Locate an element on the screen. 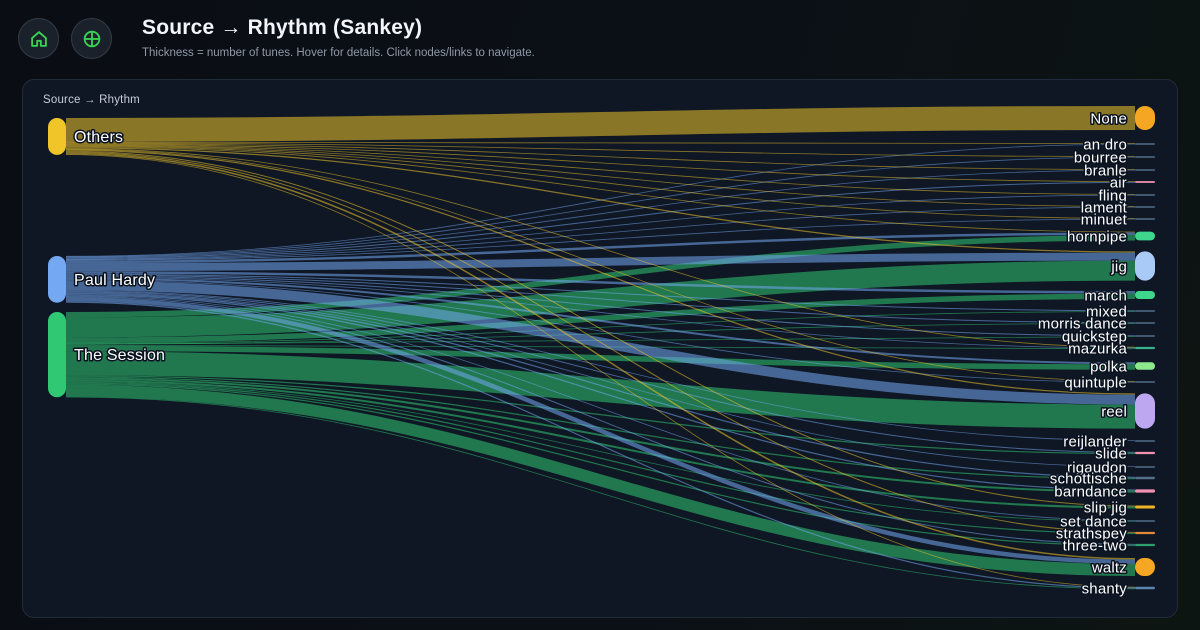 This screenshot has width=1200, height=630. sankey-node-morris-dance: morris dance is located at coordinates (1095, 324).